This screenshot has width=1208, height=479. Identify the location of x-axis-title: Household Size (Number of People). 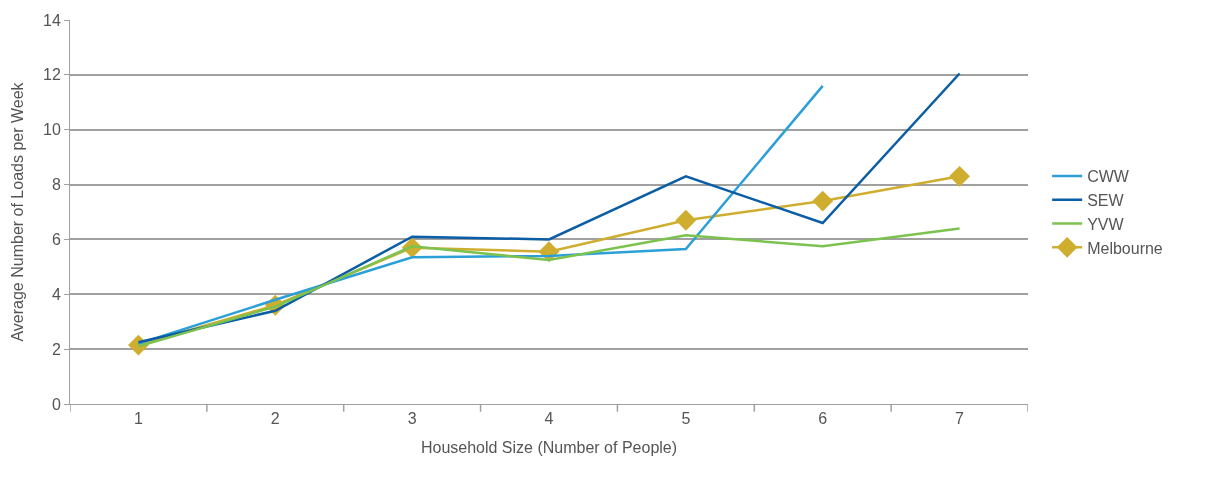
(549, 447).